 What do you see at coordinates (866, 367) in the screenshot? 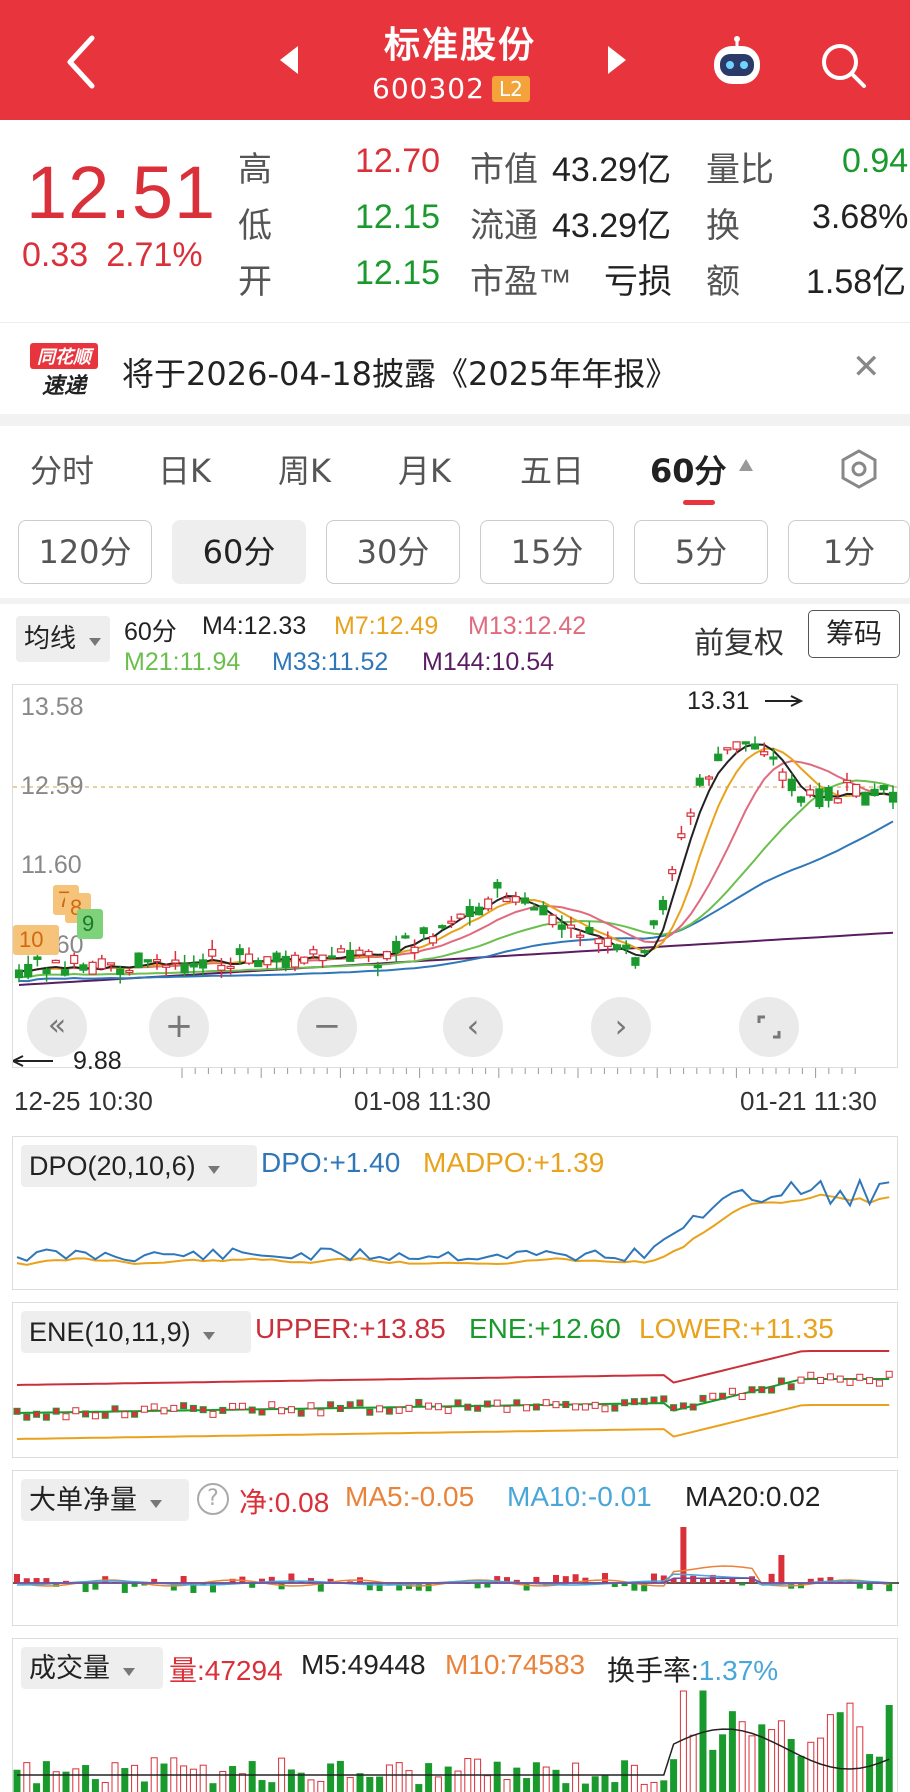
I see `close-icon: ✕` at bounding box center [866, 367].